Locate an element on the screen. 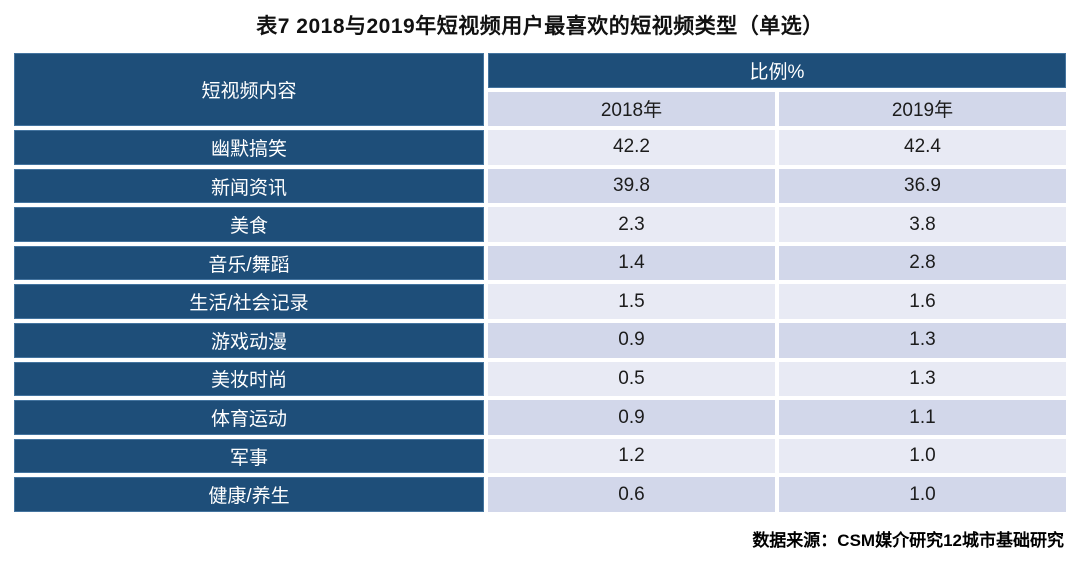 The width and height of the screenshot is (1080, 564). row-label: 生活/社会记录 is located at coordinates (249, 302).